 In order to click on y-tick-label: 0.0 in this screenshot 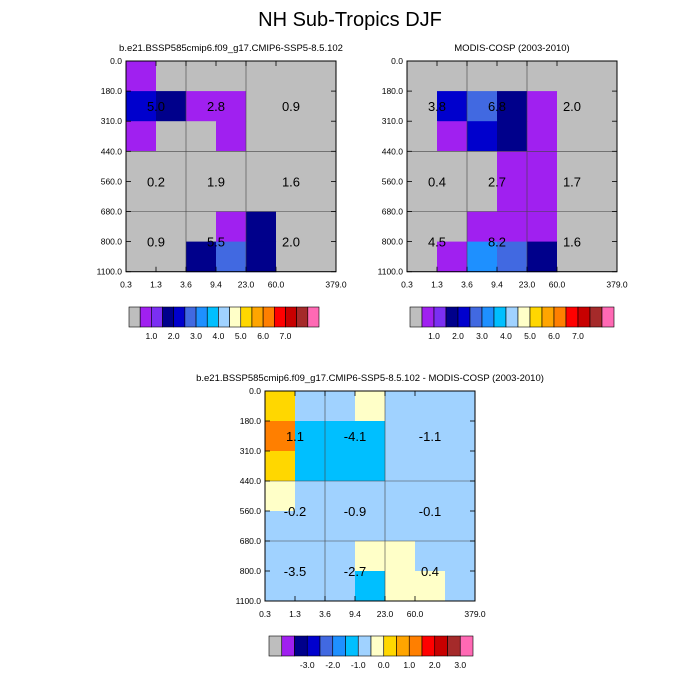, I will do `click(116, 61)`.